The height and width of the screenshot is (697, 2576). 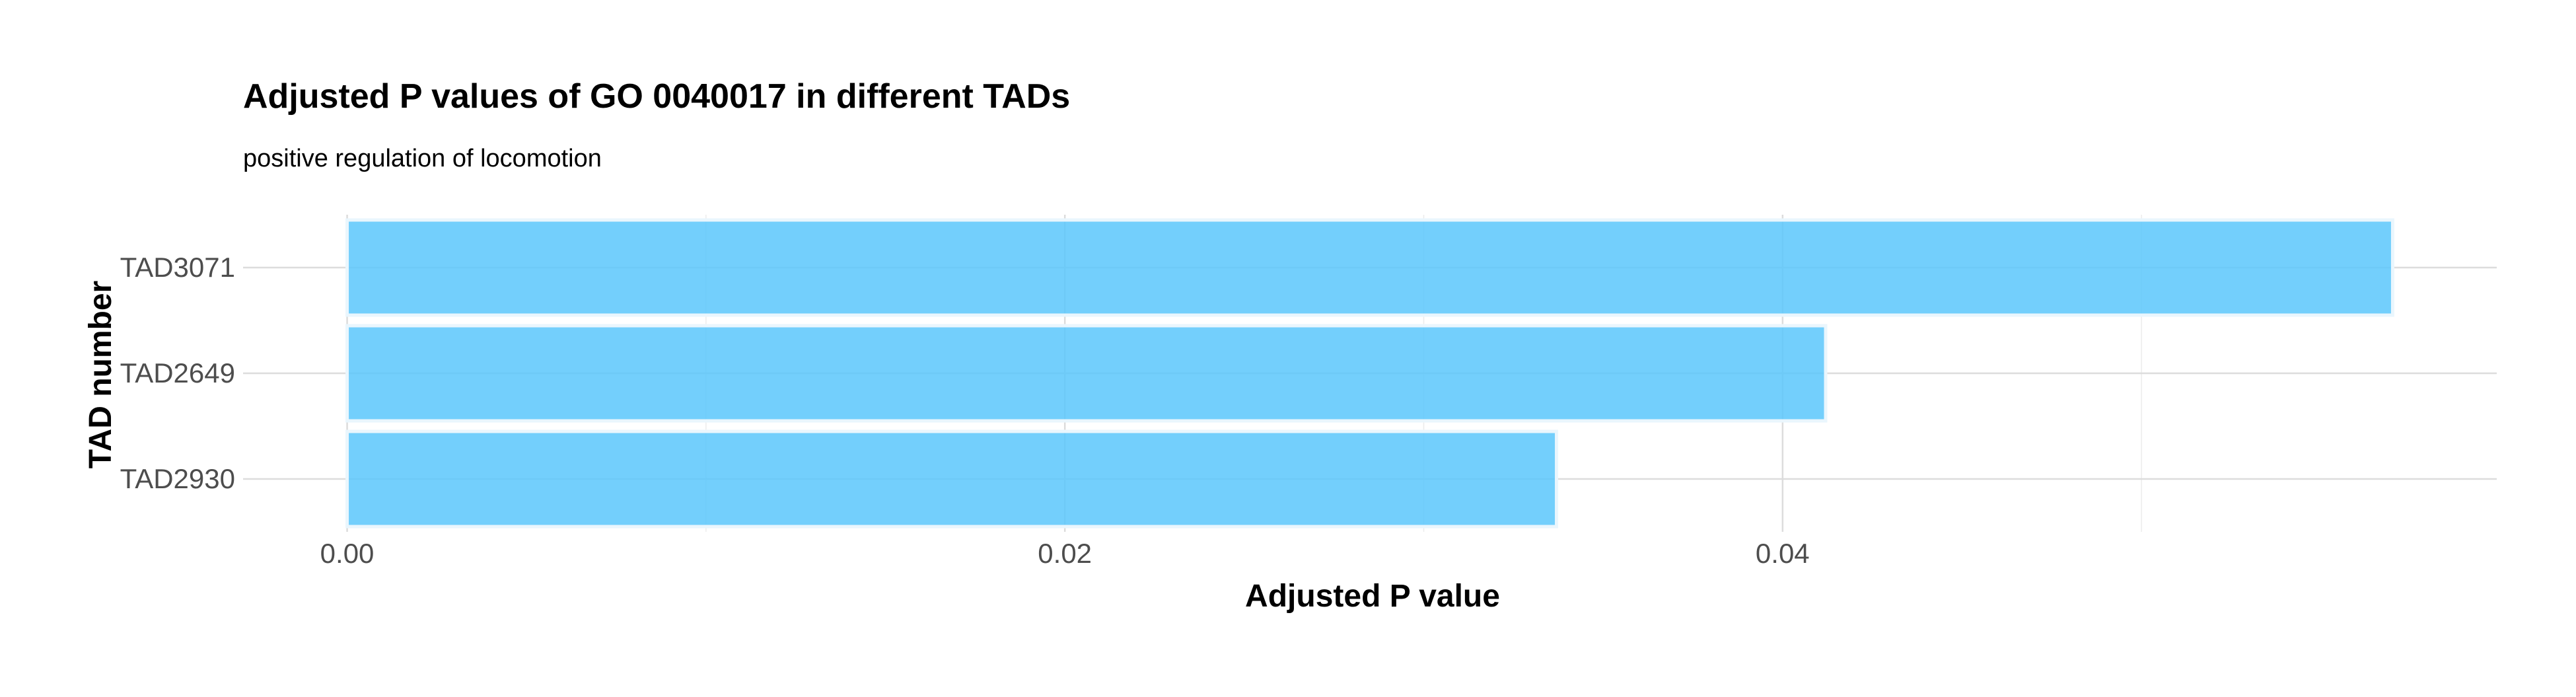 What do you see at coordinates (1370, 268) in the screenshot?
I see `bar-tad3071` at bounding box center [1370, 268].